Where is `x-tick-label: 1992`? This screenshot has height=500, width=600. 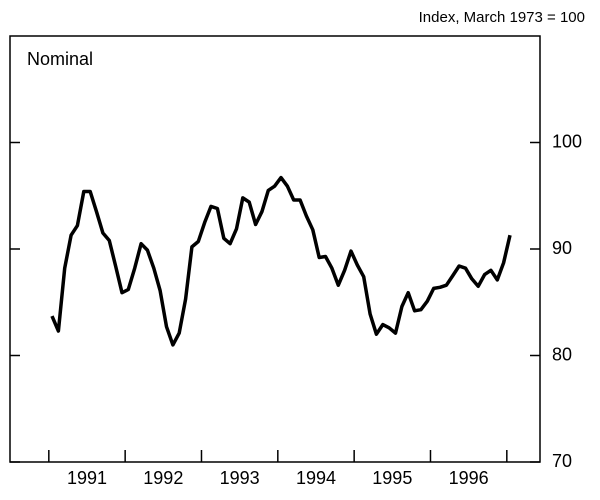
x-tick-label: 1992 is located at coordinates (163, 478).